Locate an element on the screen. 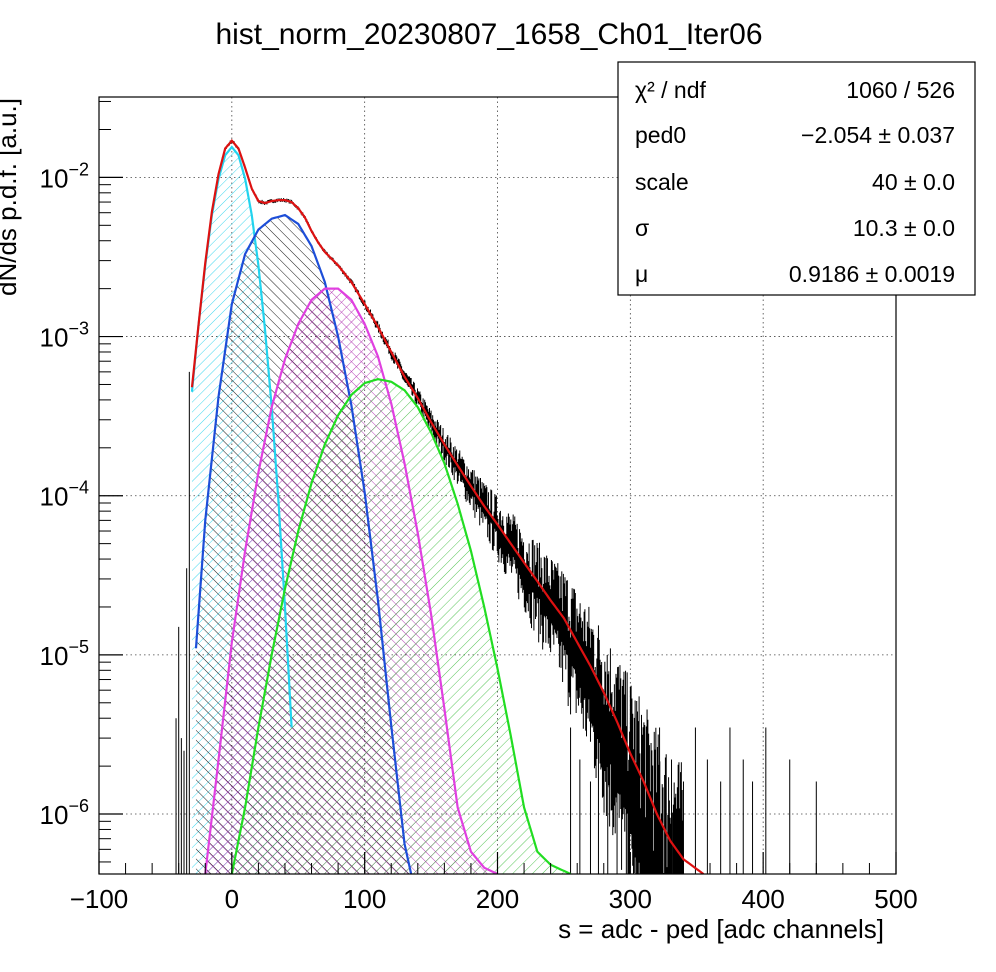  stats-value: 10.3 ± 0.0 is located at coordinates (904, 228).